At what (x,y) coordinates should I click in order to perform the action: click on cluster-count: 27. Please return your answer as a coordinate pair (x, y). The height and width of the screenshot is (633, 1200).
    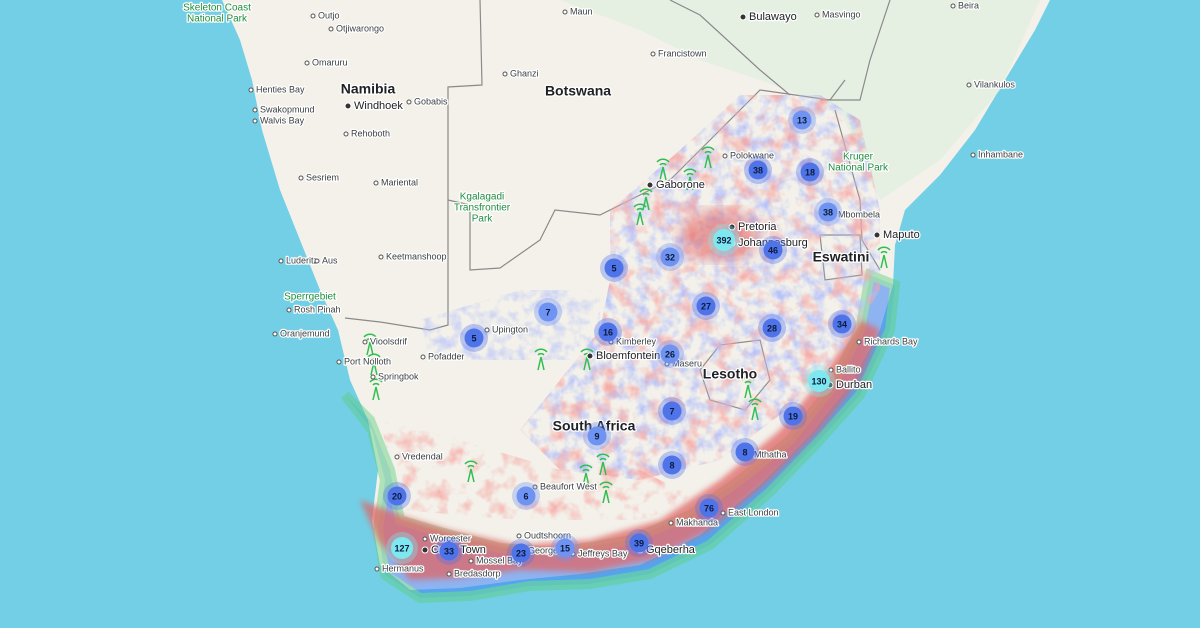
    Looking at the image, I should click on (706, 306).